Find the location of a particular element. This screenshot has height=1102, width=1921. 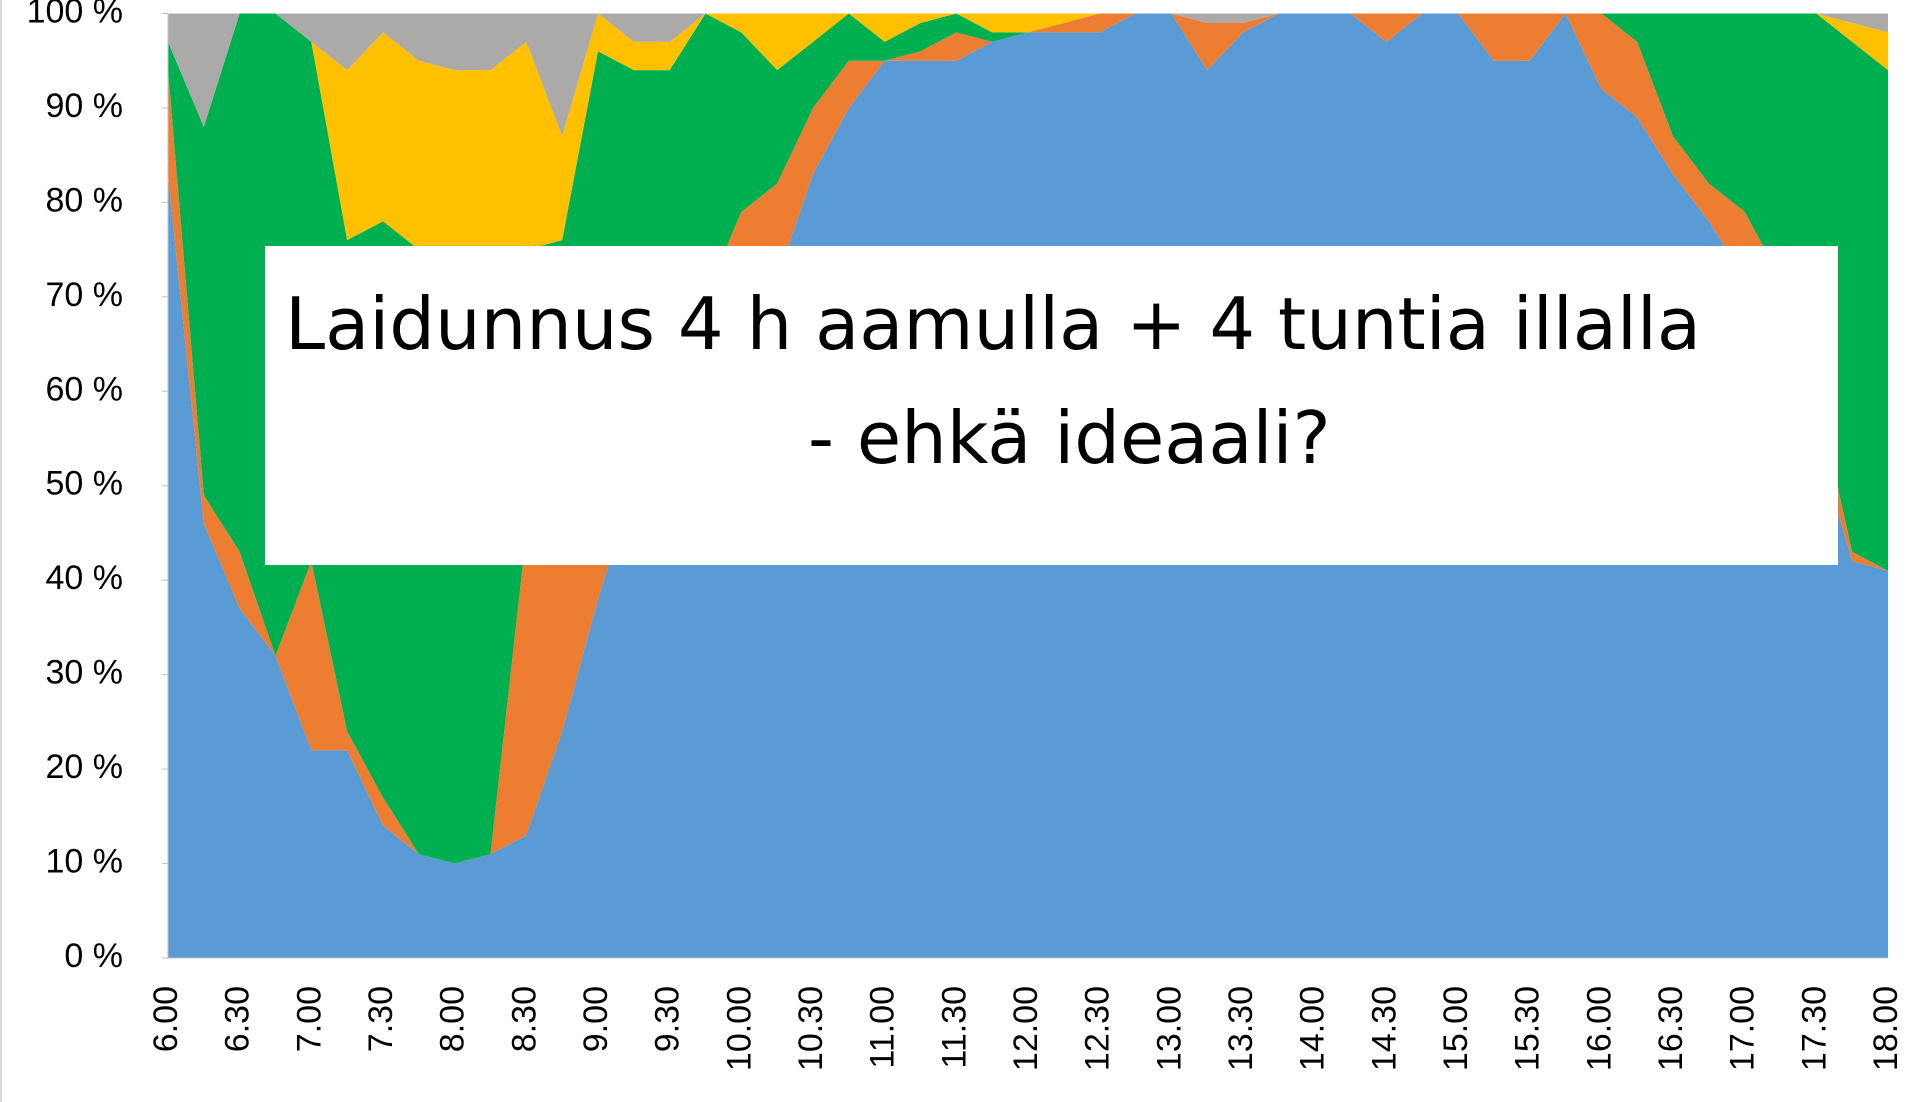

x-tick-label: 8.00 is located at coordinates (453, 1019).